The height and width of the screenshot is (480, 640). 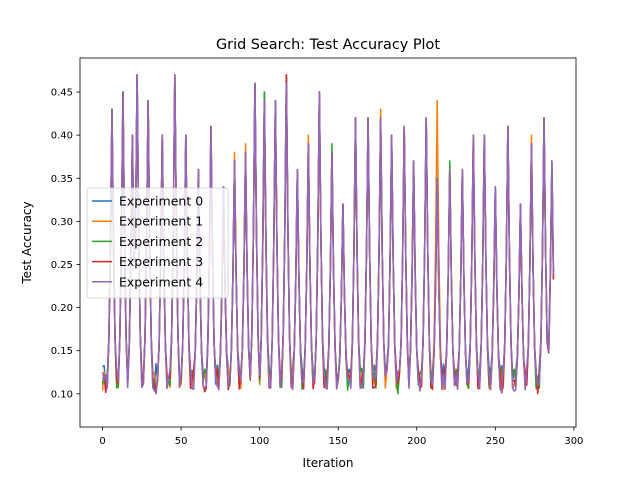 I want to click on x-tick-label: 0, so click(x=102, y=441).